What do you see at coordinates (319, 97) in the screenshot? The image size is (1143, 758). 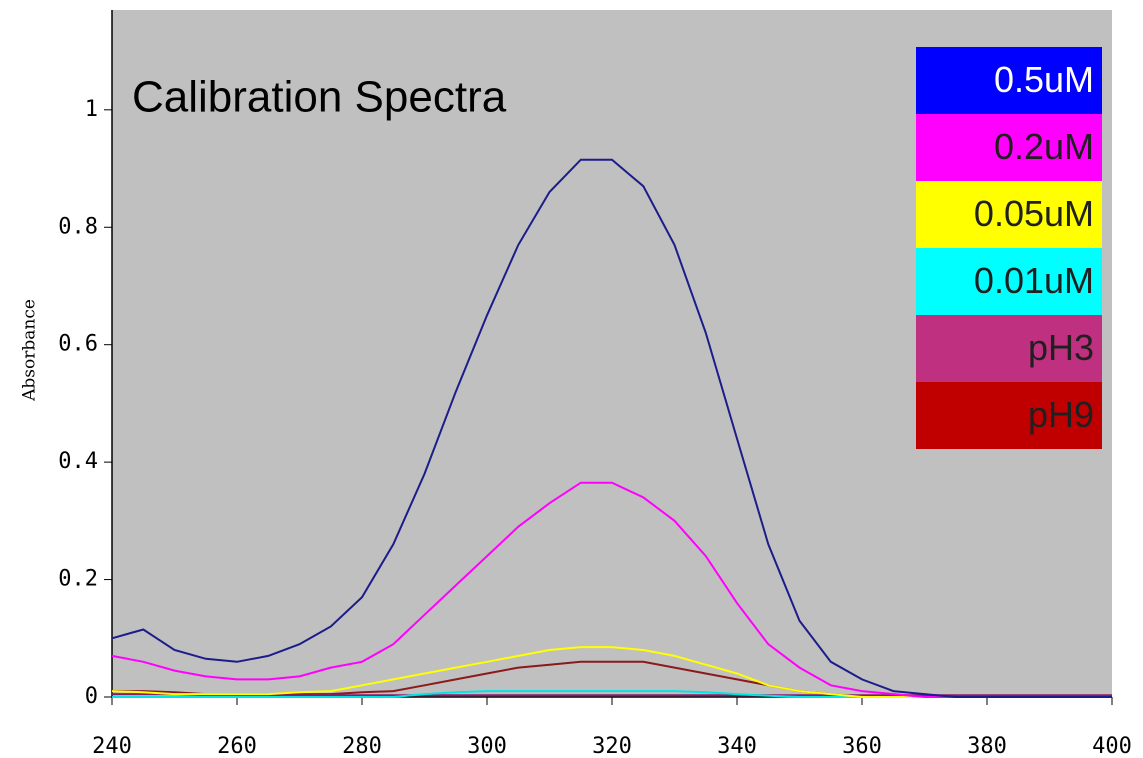 I see `chart-title: Calibration Spectra` at bounding box center [319, 97].